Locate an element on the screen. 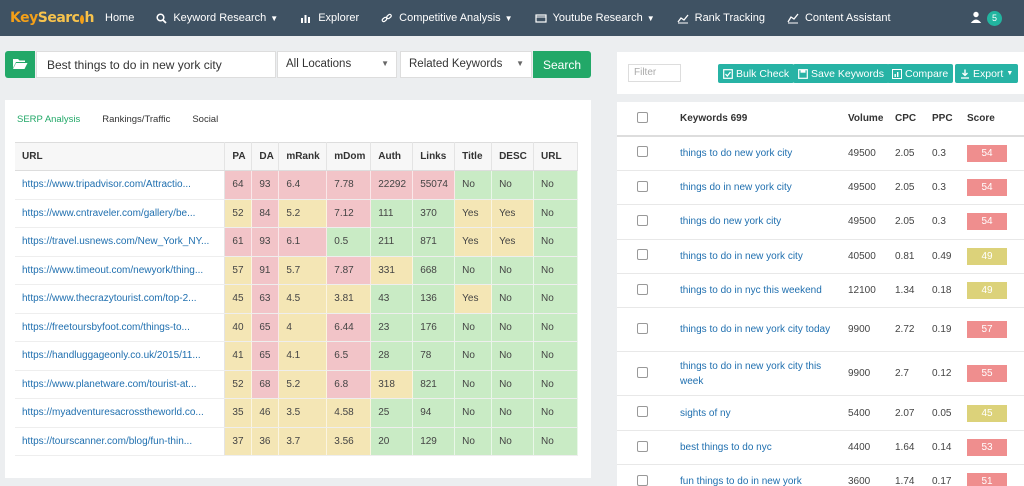 Image resolution: width=1024 pixels, height=486 pixels. folder-open-icon is located at coordinates (20, 65).